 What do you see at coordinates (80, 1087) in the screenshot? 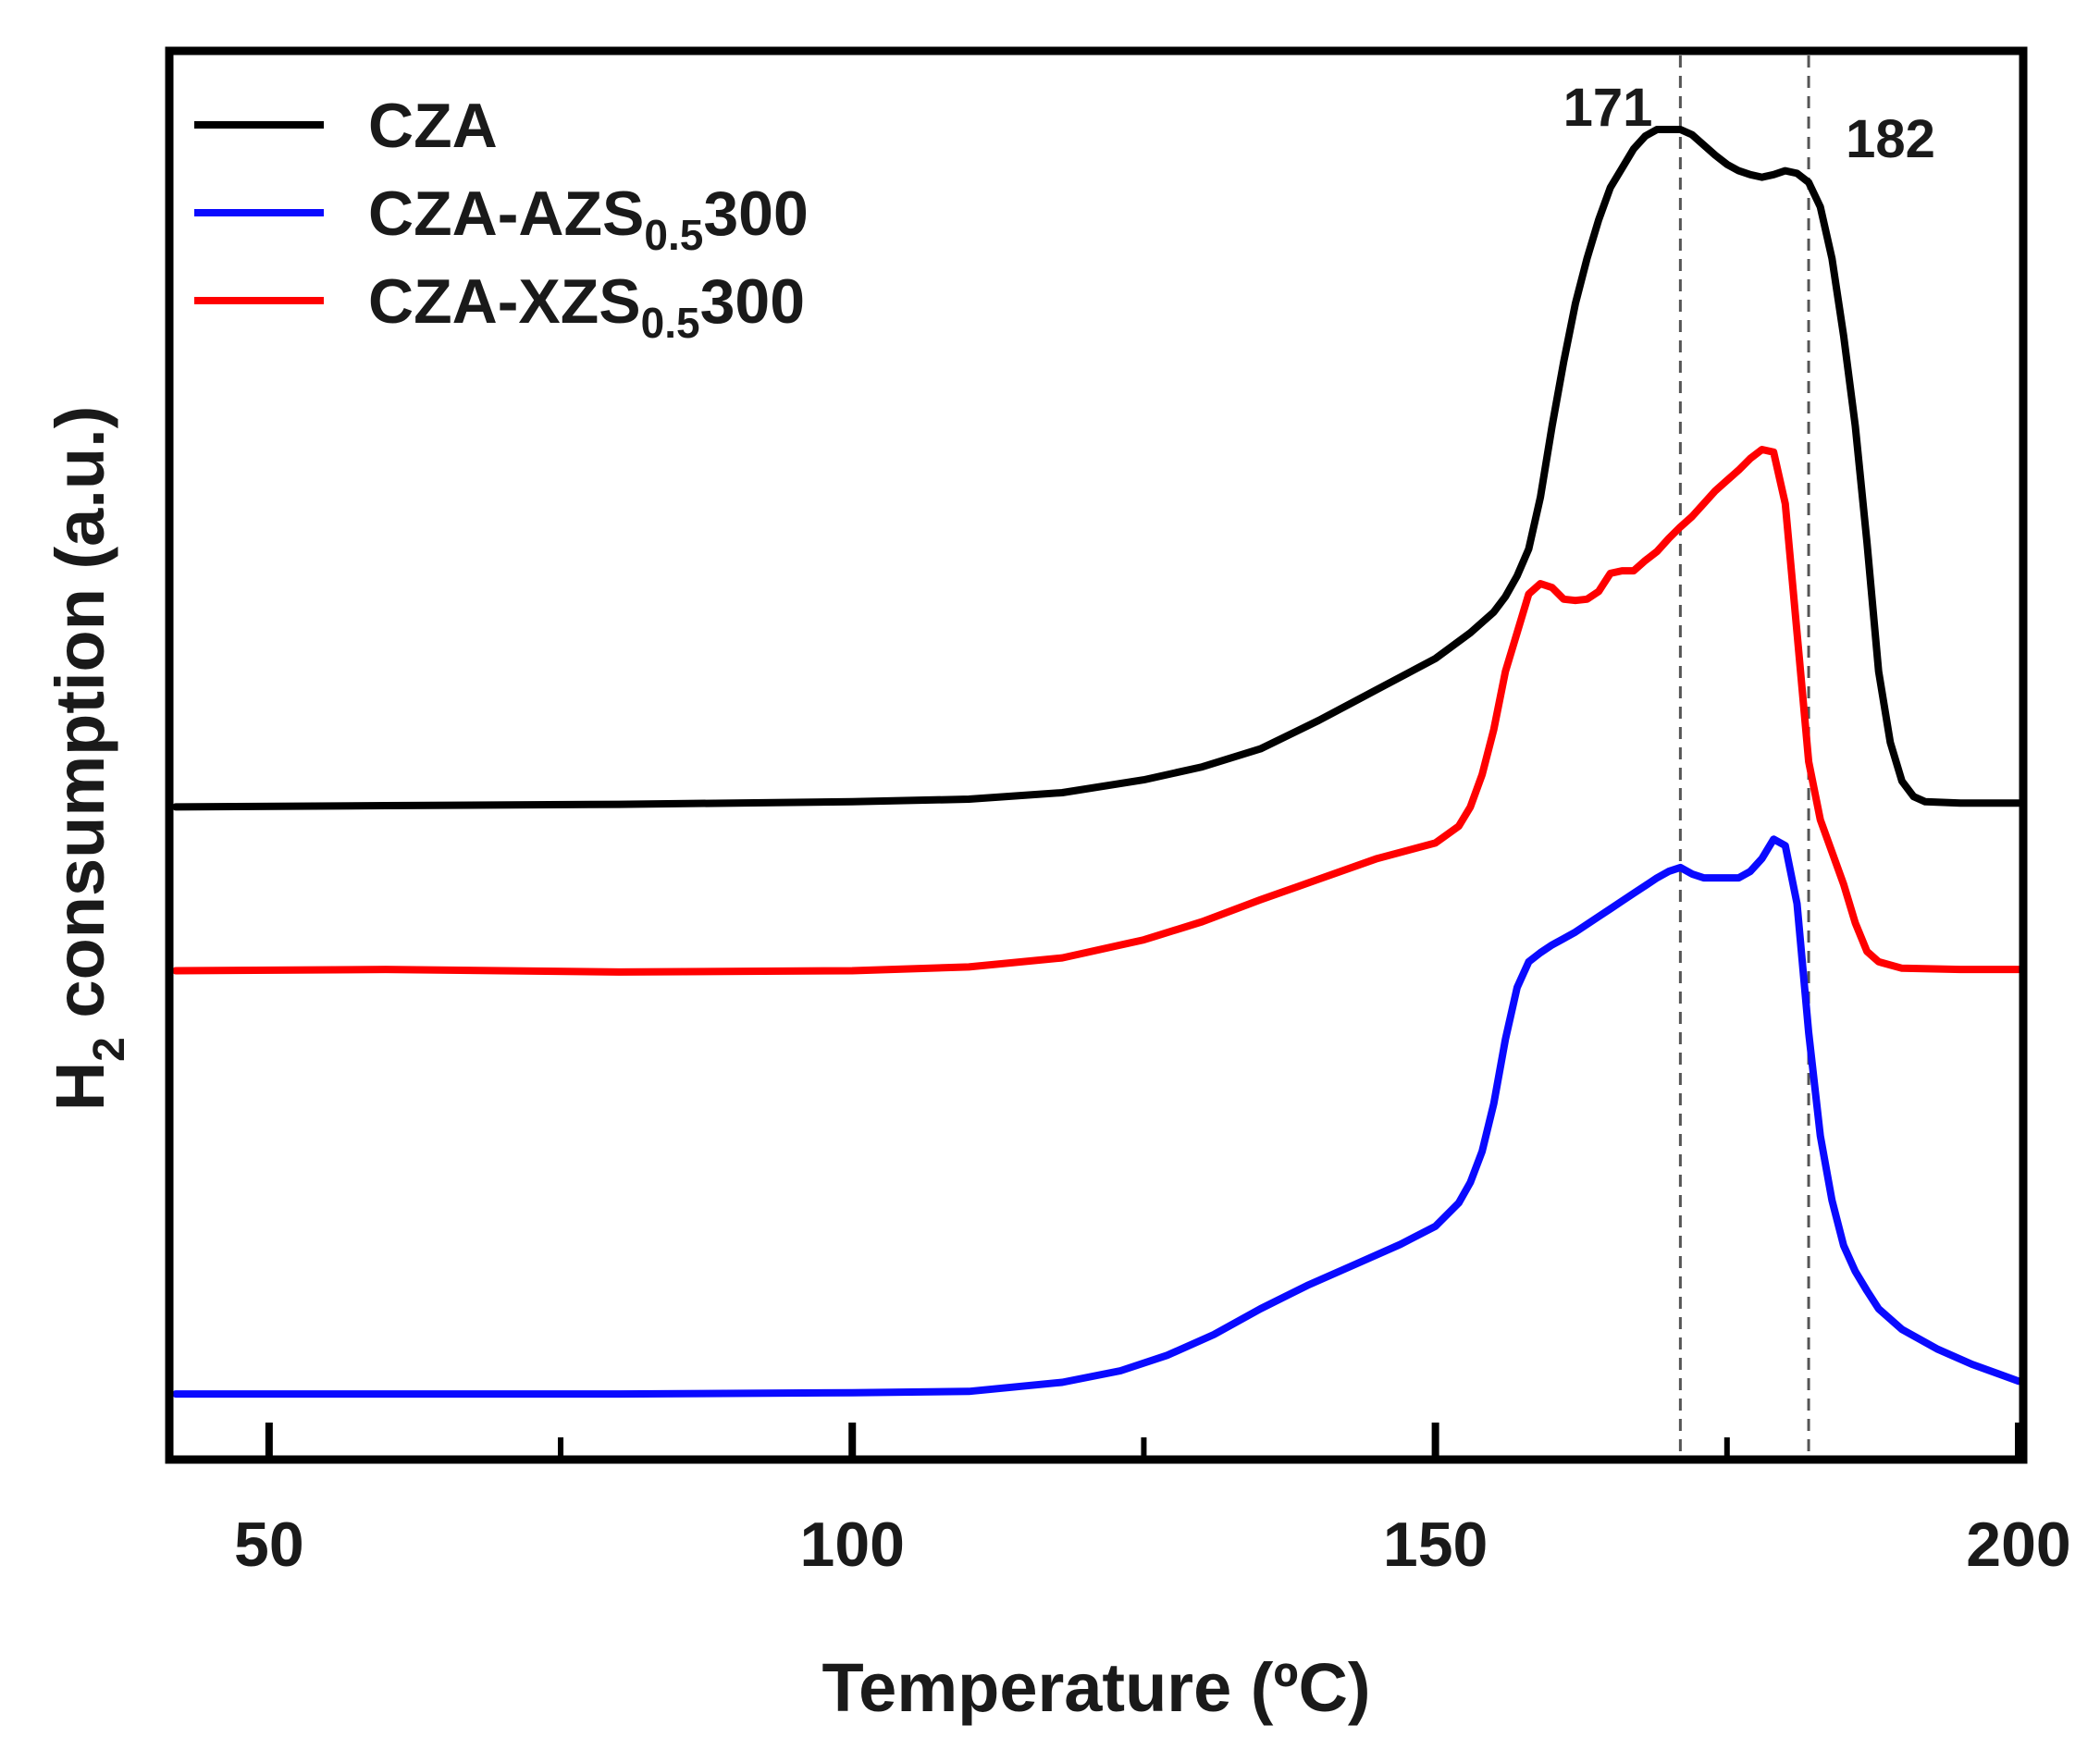
I see `y-axis-title-main: H` at bounding box center [80, 1087].